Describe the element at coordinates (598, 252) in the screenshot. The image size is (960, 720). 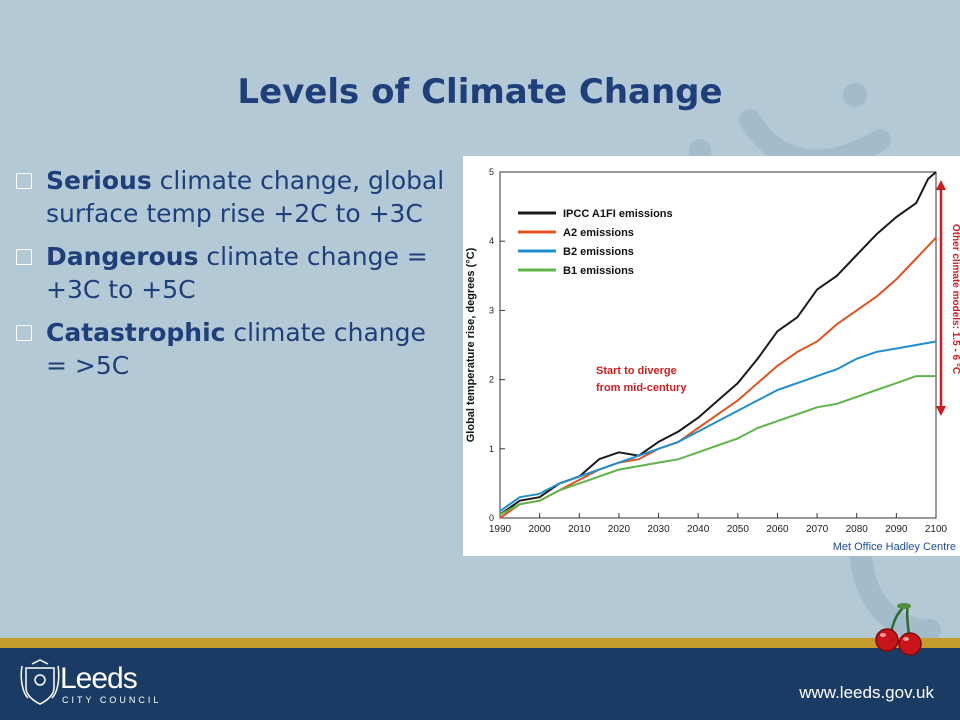
I see `legend-label: B2 emissions` at that location.